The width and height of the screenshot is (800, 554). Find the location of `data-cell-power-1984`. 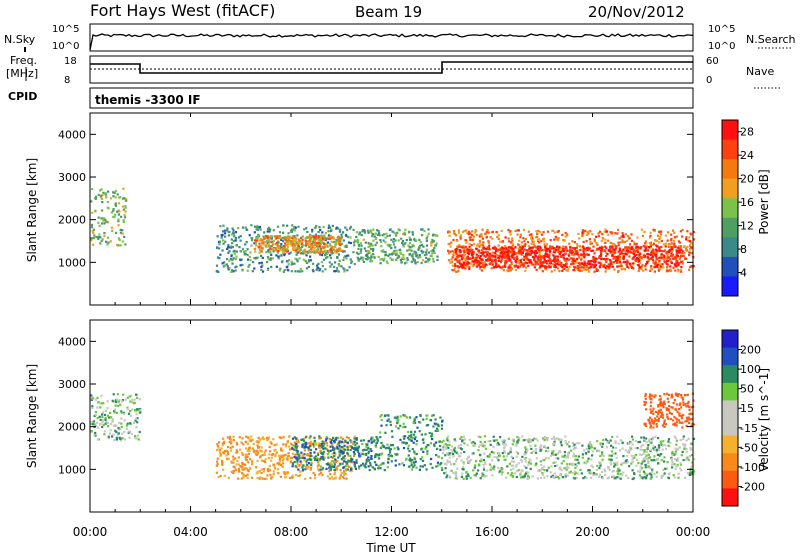

data-cell-power-1984 is located at coordinates (623, 235).